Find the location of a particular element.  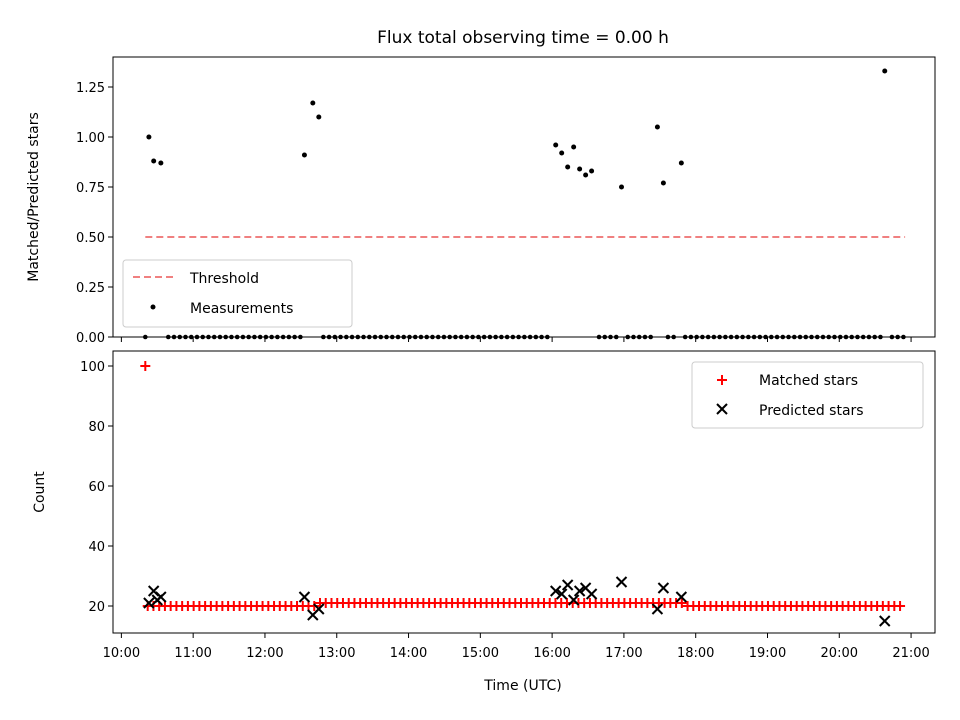

top-chart-title: Flux total observing time = 0.00 h is located at coordinates (523, 38).